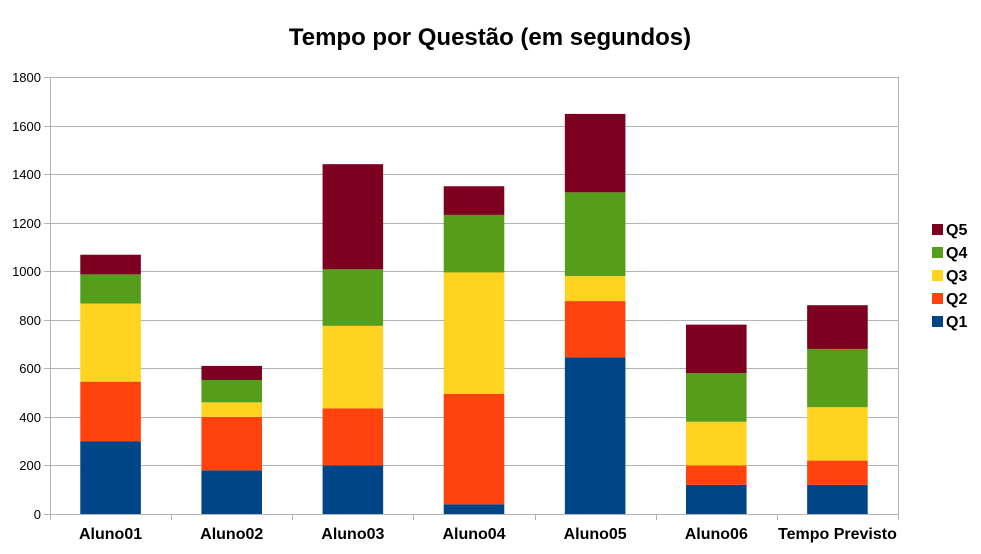 This screenshot has width=981, height=554. I want to click on xtick-label: Aluno01, so click(110, 534).